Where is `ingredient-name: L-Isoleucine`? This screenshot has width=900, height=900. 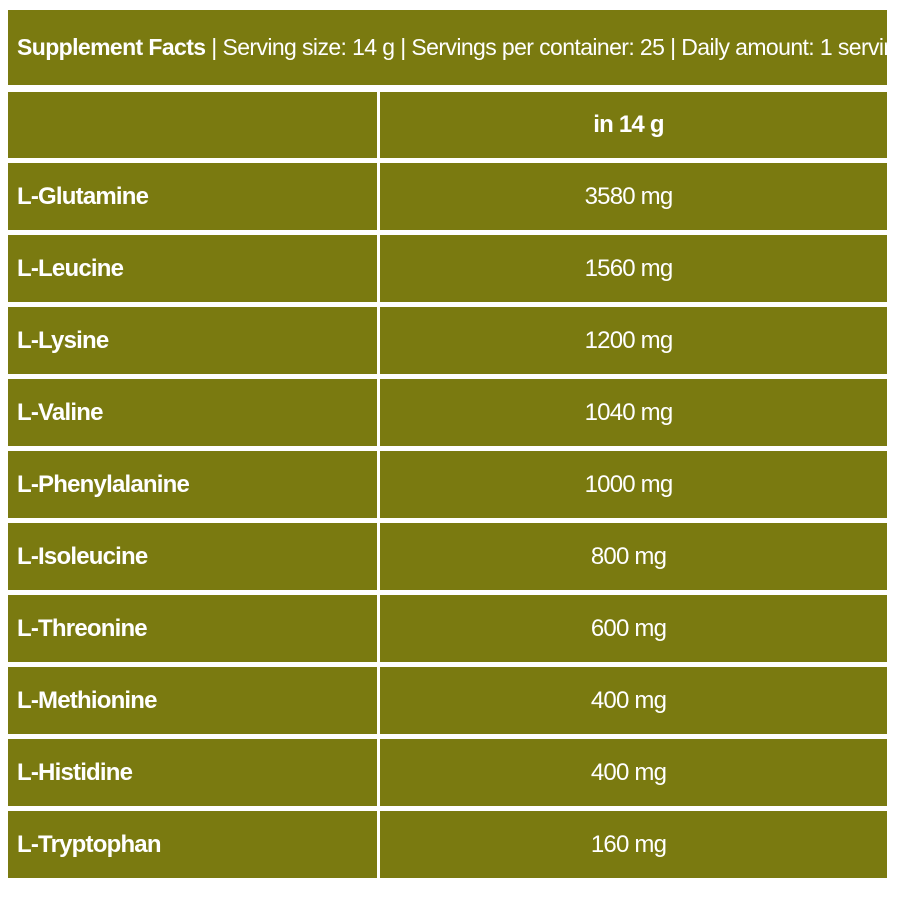
ingredient-name: L-Isoleucine is located at coordinates (192, 556).